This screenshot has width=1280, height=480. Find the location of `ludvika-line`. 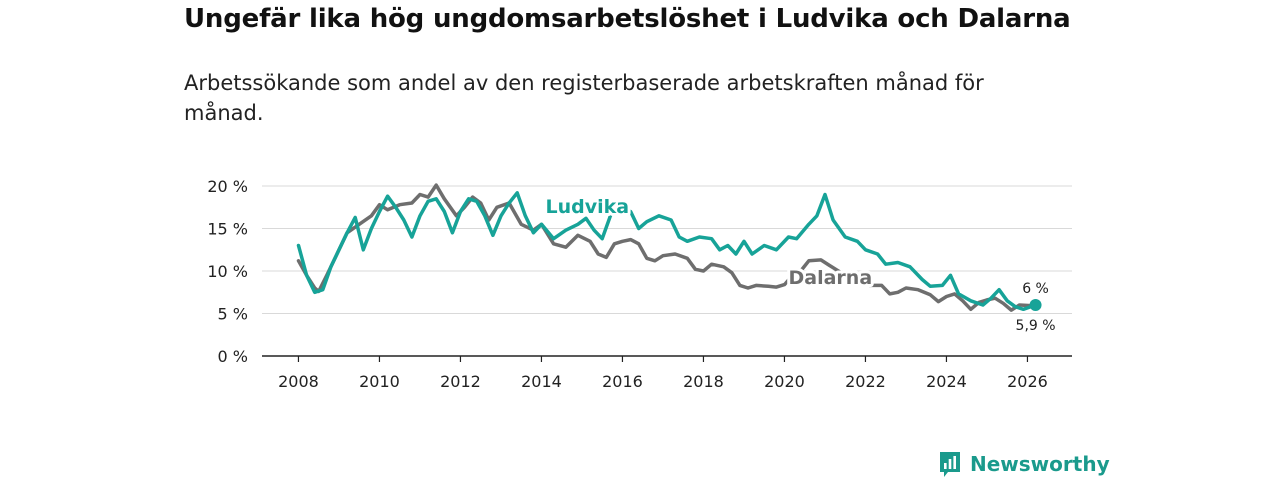

ludvika-line is located at coordinates (667, 251).